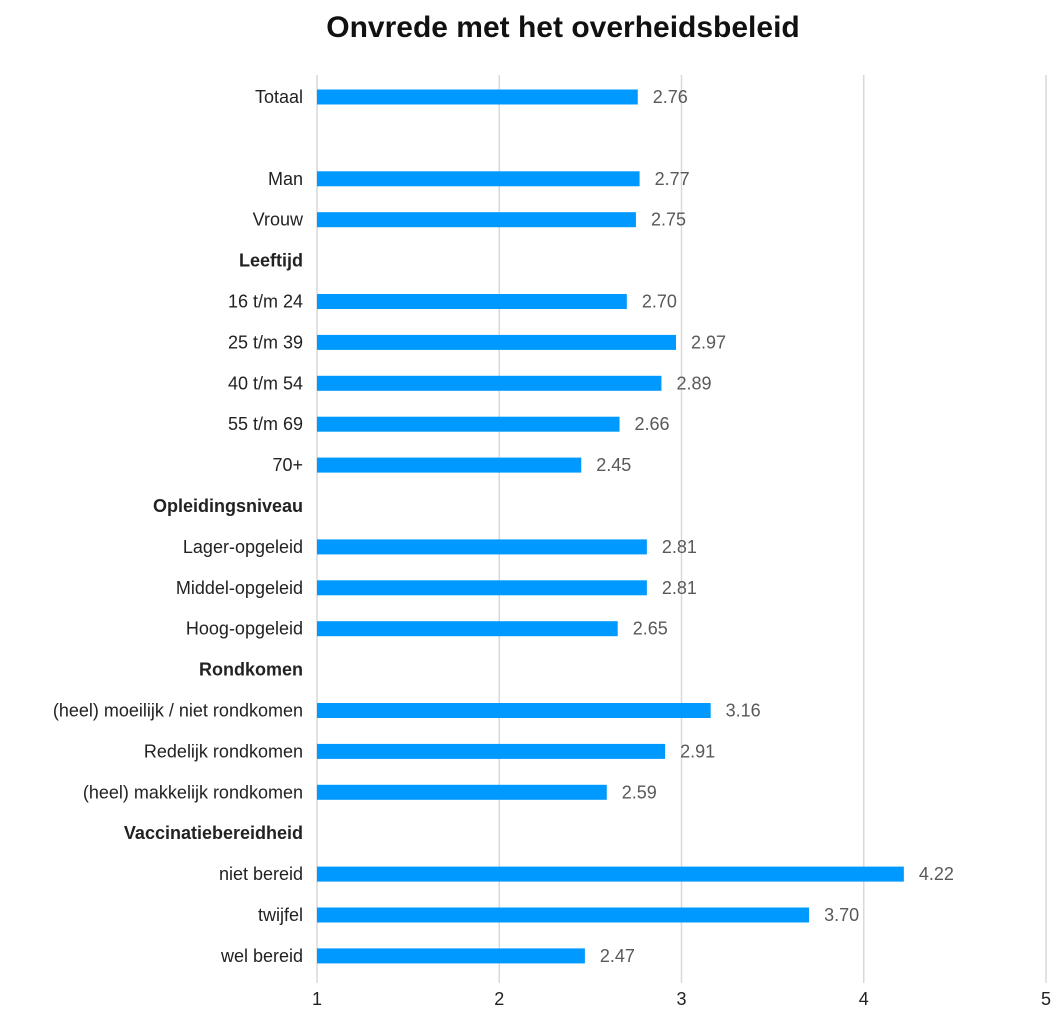 The height and width of the screenshot is (1011, 1052). Describe the element at coordinates (562, 27) in the screenshot. I see `chart-title: Onvrede met het overheidsbeleid` at that location.